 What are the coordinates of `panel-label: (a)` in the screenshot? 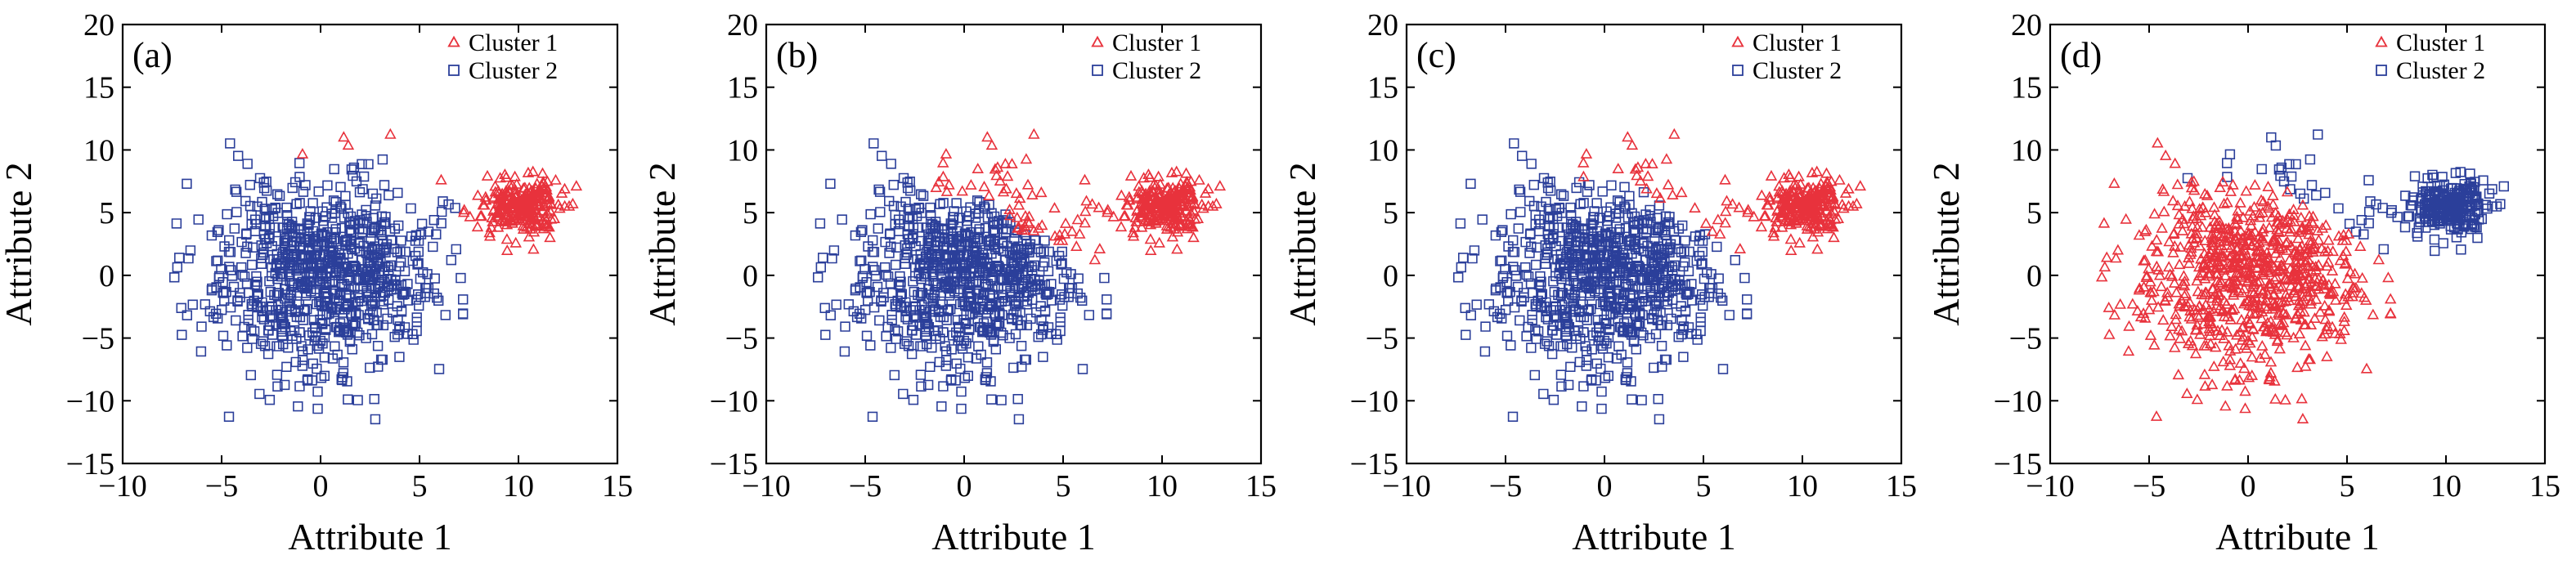 It's located at (152, 55).